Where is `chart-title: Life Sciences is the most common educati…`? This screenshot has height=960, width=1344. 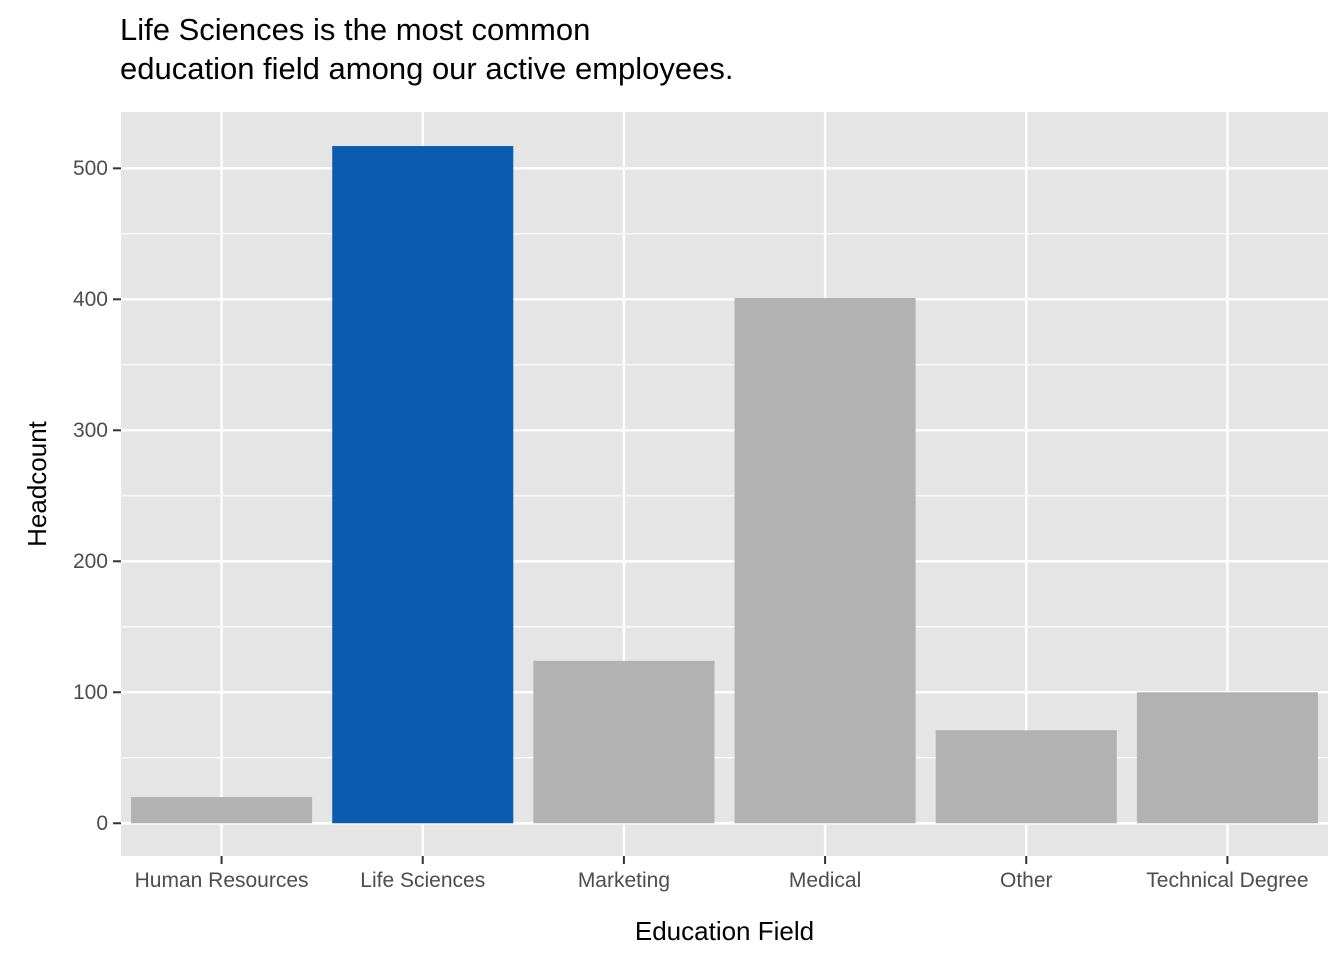 chart-title: Life Sciences is the most common educati… is located at coordinates (426, 49).